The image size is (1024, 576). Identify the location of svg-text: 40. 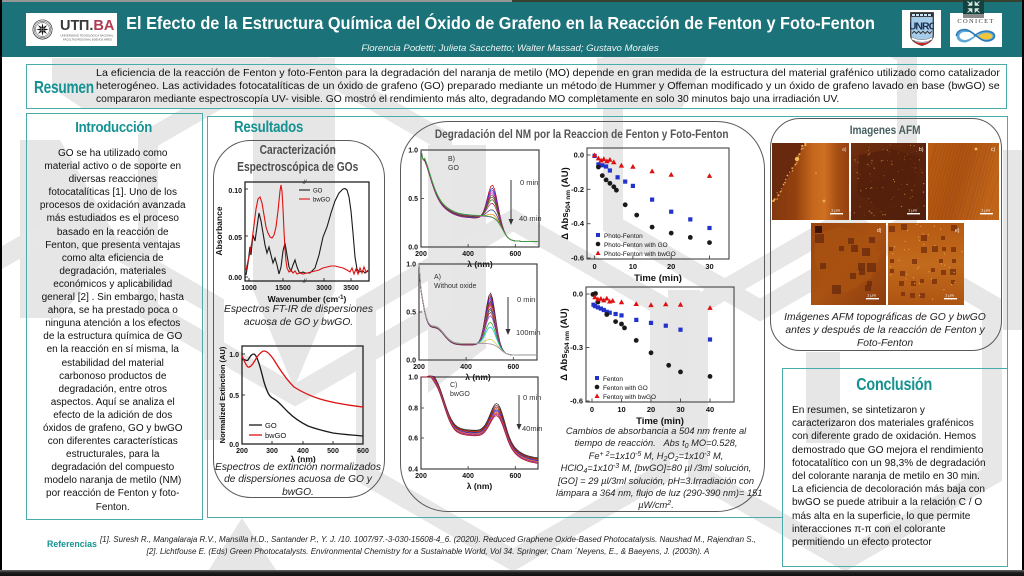
(710, 409).